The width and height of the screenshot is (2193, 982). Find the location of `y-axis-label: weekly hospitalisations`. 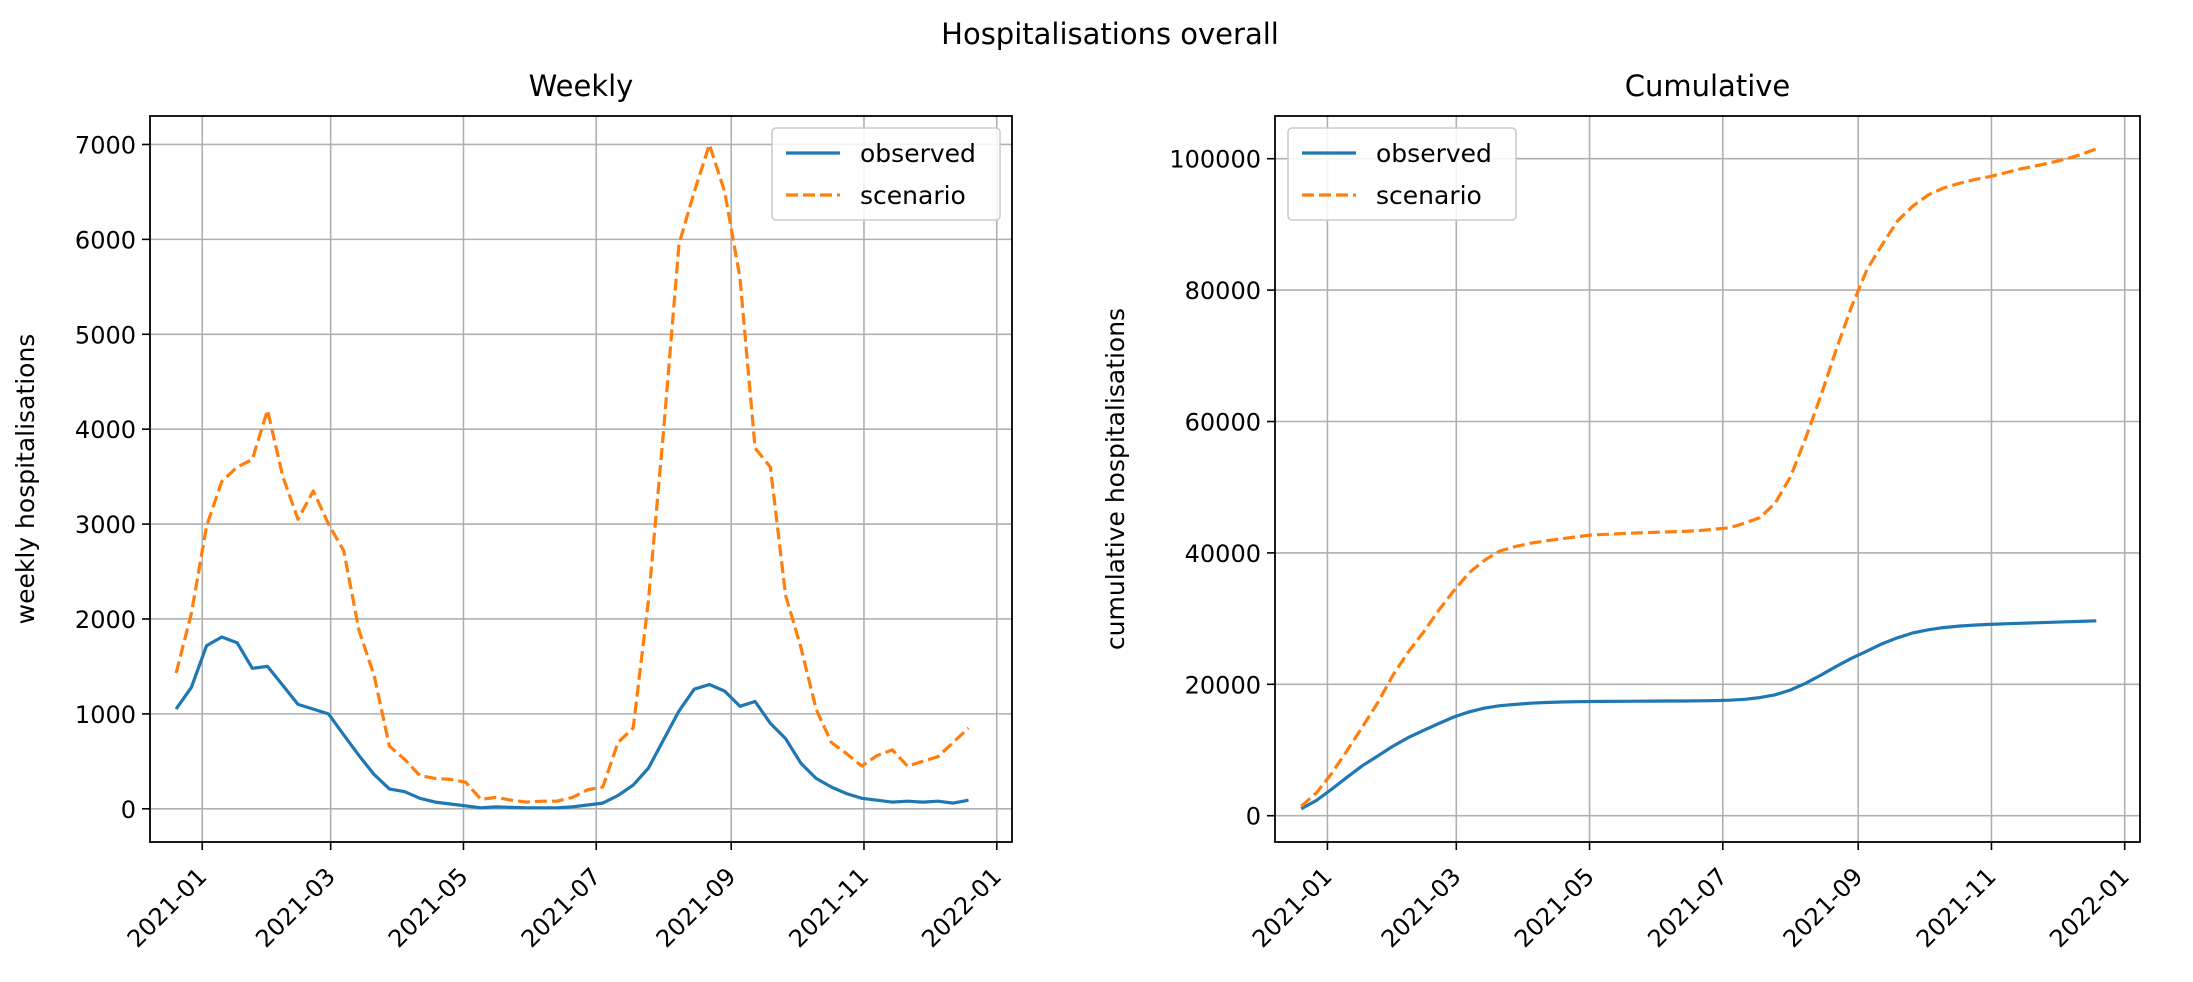

y-axis-label: weekly hospitalisations is located at coordinates (25, 479).